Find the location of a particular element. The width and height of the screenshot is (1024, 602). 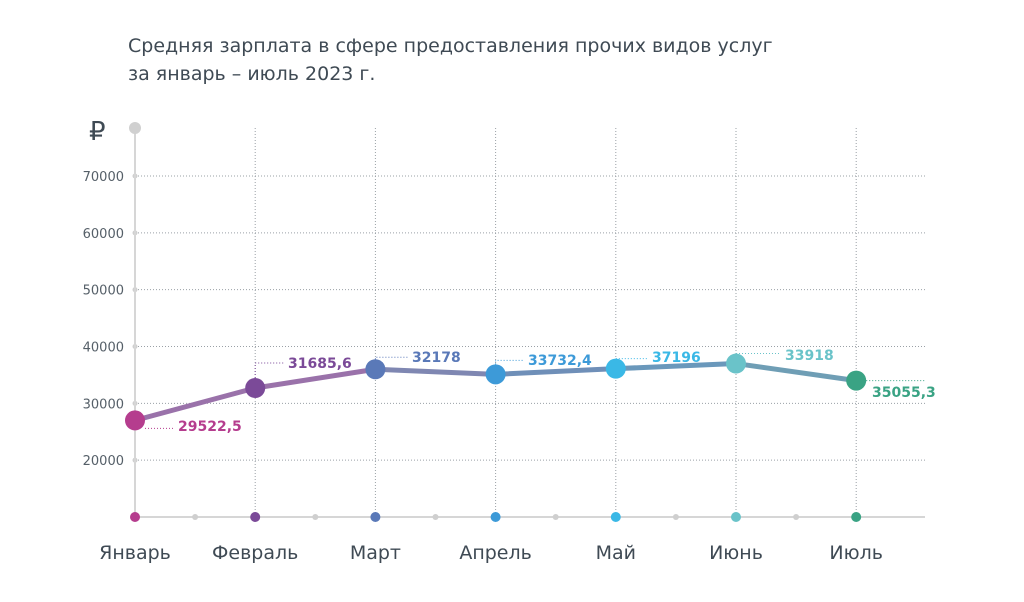

series-line is located at coordinates (495, 392).